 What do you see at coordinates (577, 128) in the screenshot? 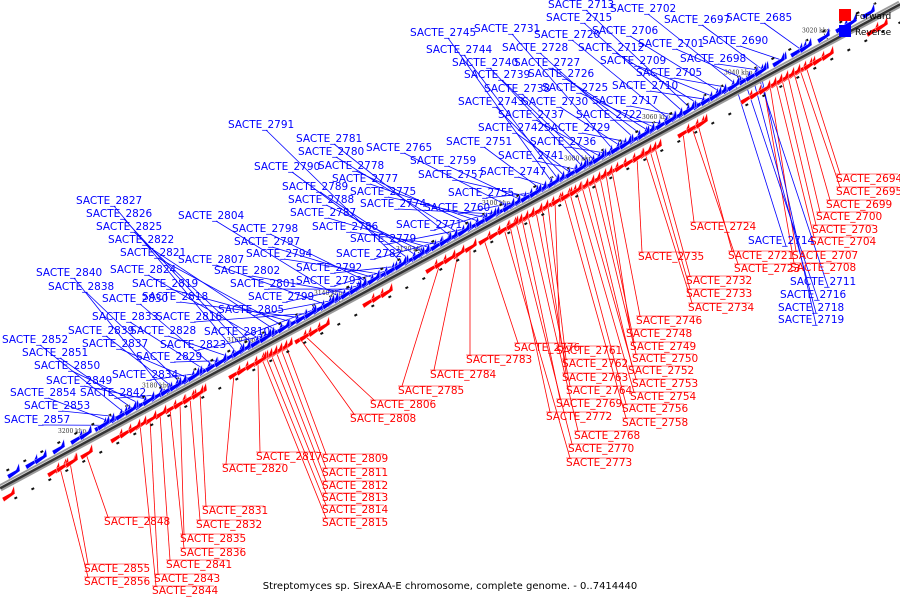
I see `reverse-gene-label: SACTE_2729` at bounding box center [577, 128].